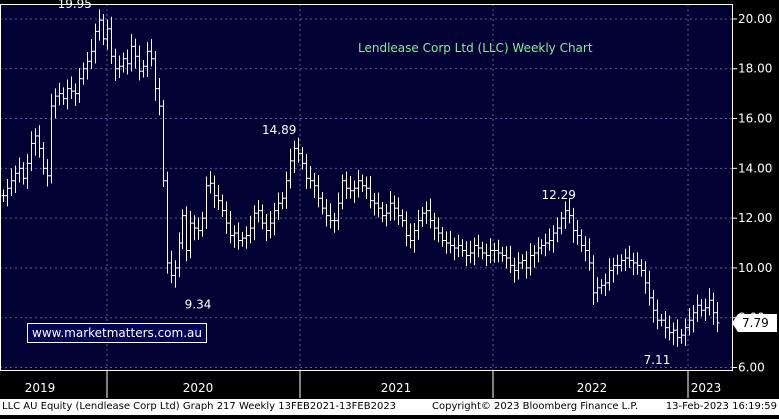 This screenshot has width=779, height=419. I want to click on chart-title: Lendlease Corp Ltd (LLC) Weekly Chart, so click(475, 48).